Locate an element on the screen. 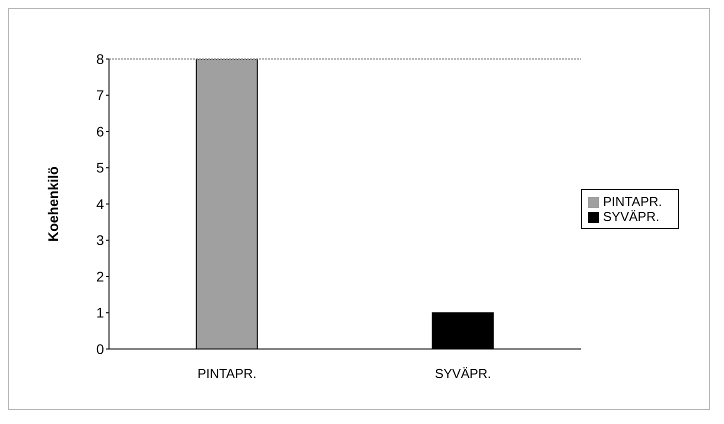 This screenshot has height=424, width=724. y-axis-title: Koehenkilö is located at coordinates (52, 204).